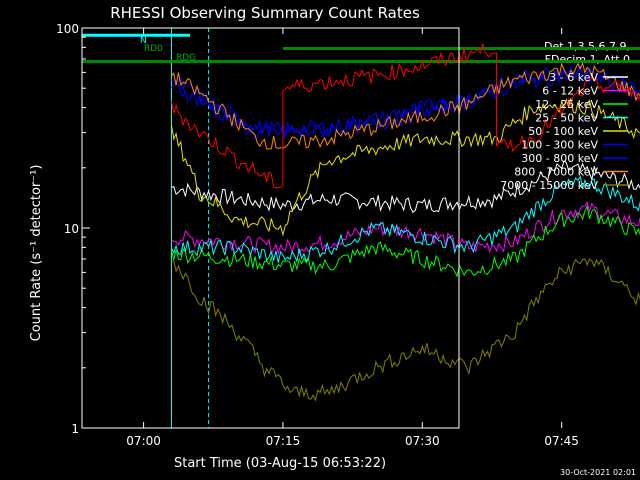 Image resolution: width=640 pixels, height=480 pixels. I want to click on legend-label-0: 3 - 6 keV, so click(573, 77).